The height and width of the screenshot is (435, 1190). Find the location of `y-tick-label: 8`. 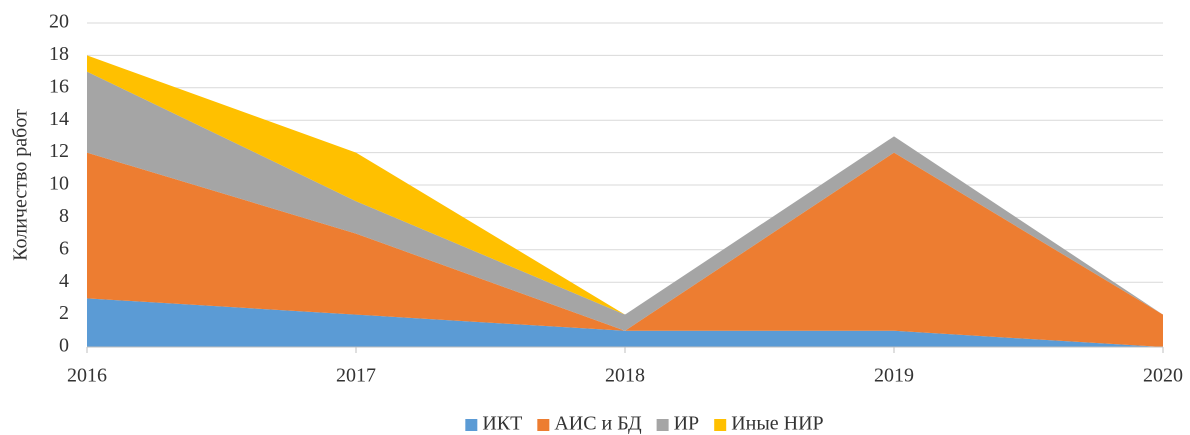

y-tick-label: 8 is located at coordinates (64, 216).